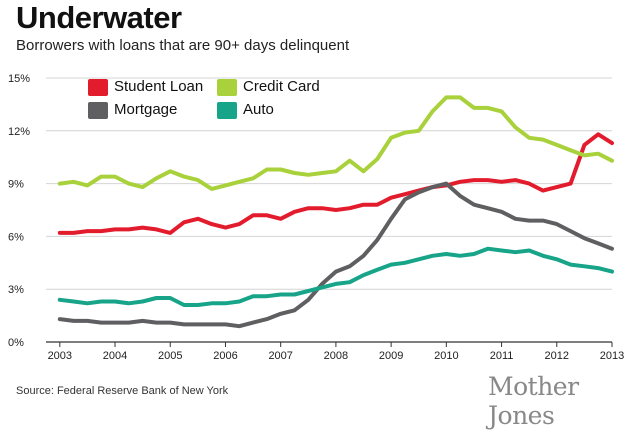  I want to click on legend-label-mortgage: Mortgage, so click(146, 109).